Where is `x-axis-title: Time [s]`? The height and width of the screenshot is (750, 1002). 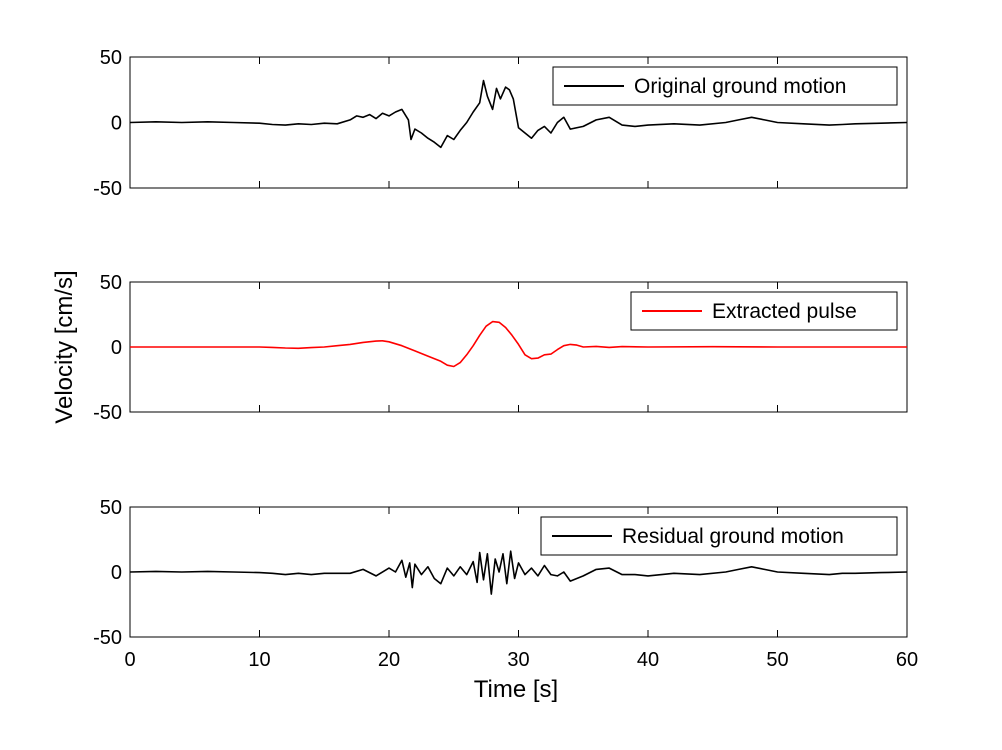 x-axis-title: Time [s] is located at coordinates (516, 689).